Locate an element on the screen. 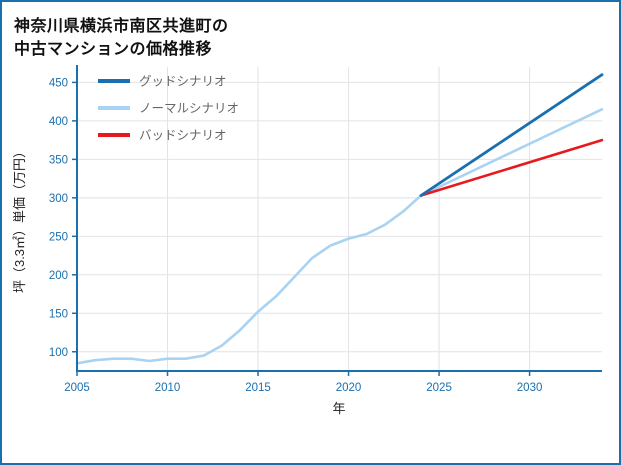 This screenshot has width=621, height=465. y-tick-label: 350 is located at coordinates (58, 161).